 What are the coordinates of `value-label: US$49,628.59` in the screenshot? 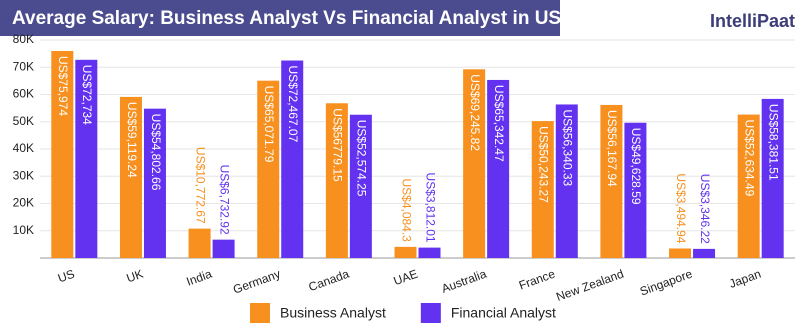 It's located at (636, 166).